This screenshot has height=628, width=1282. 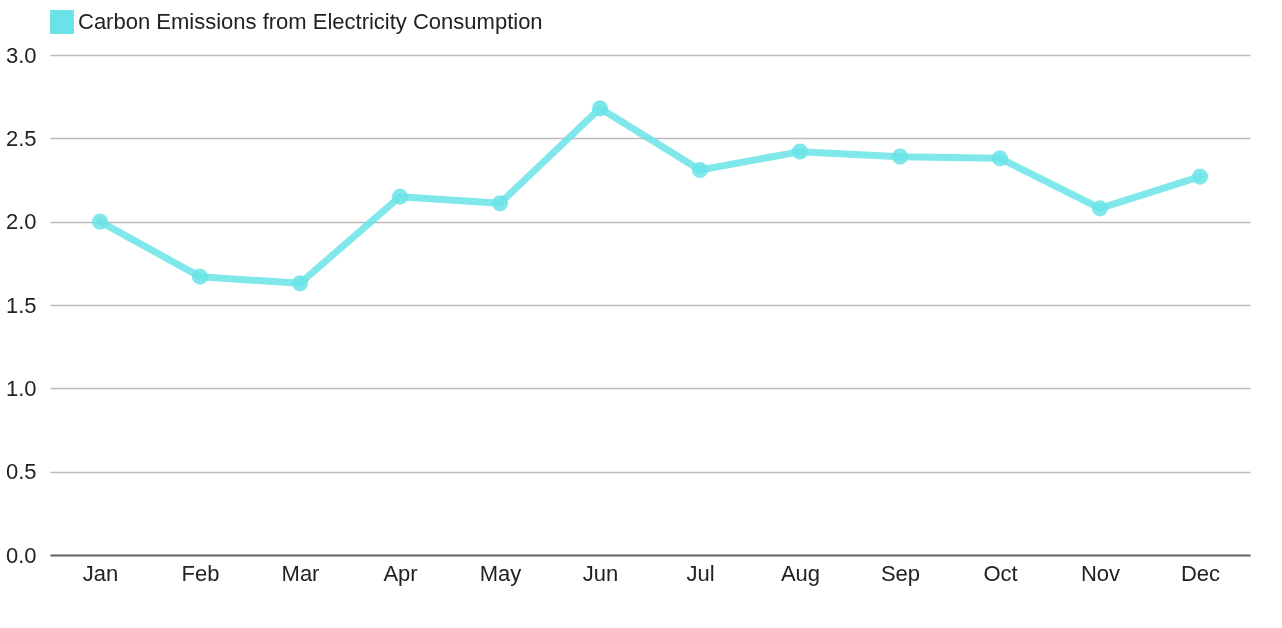 I want to click on x-tick-label: Feb, so click(x=200, y=573).